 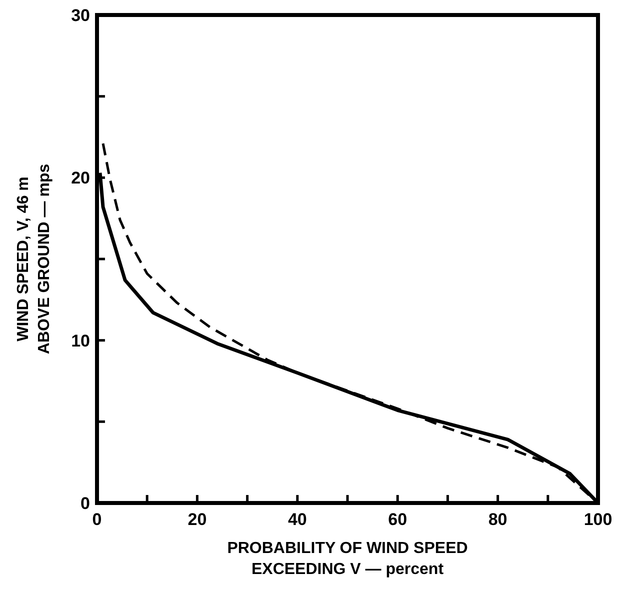 I want to click on x-tick-label: 60, so click(x=398, y=519).